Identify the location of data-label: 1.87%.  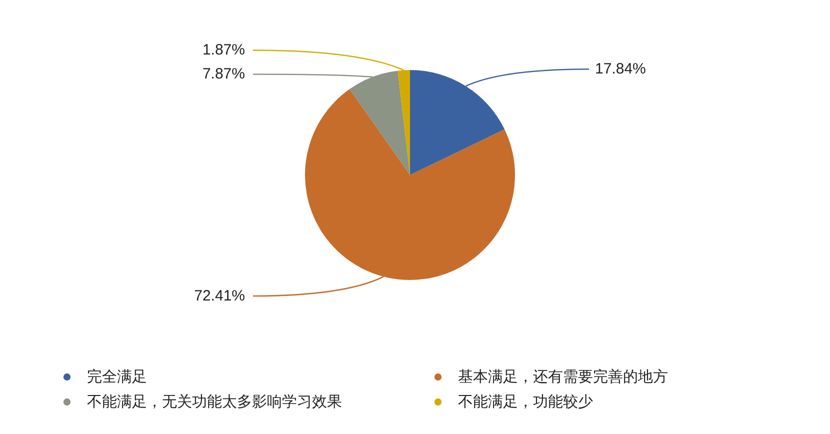
(223, 50).